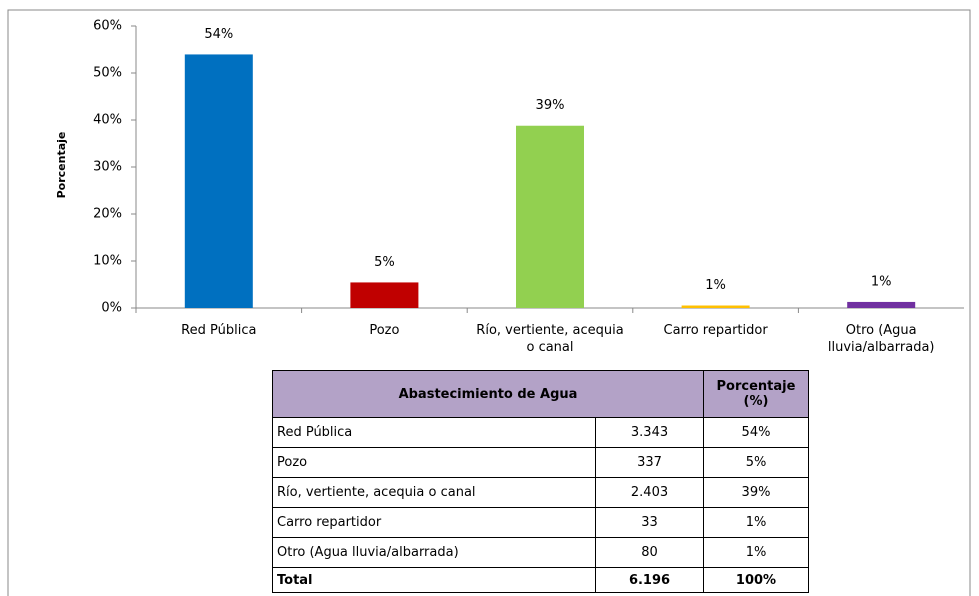 The width and height of the screenshot is (979, 596). Describe the element at coordinates (107, 120) in the screenshot. I see `y-tick-label: 40%` at that location.